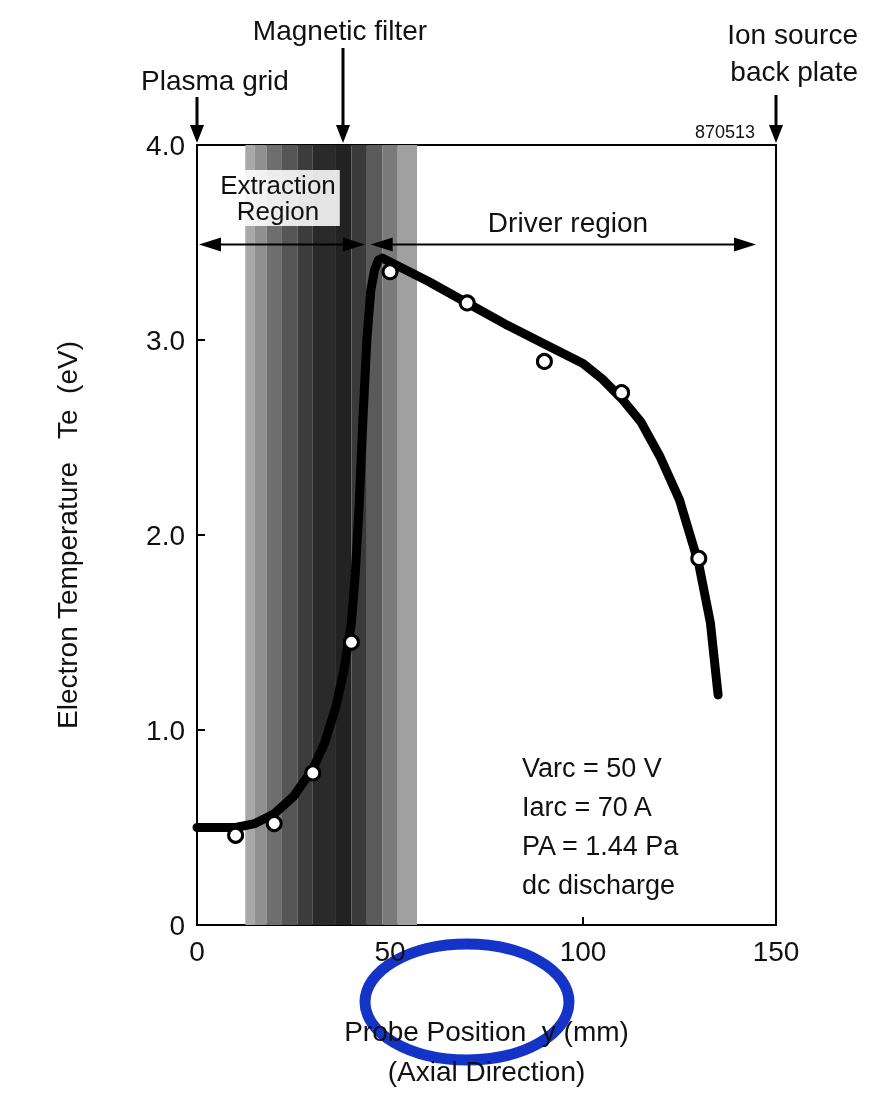 The image size is (881, 1112). I want to click on y-tick-label: 2.0, so click(165, 535).